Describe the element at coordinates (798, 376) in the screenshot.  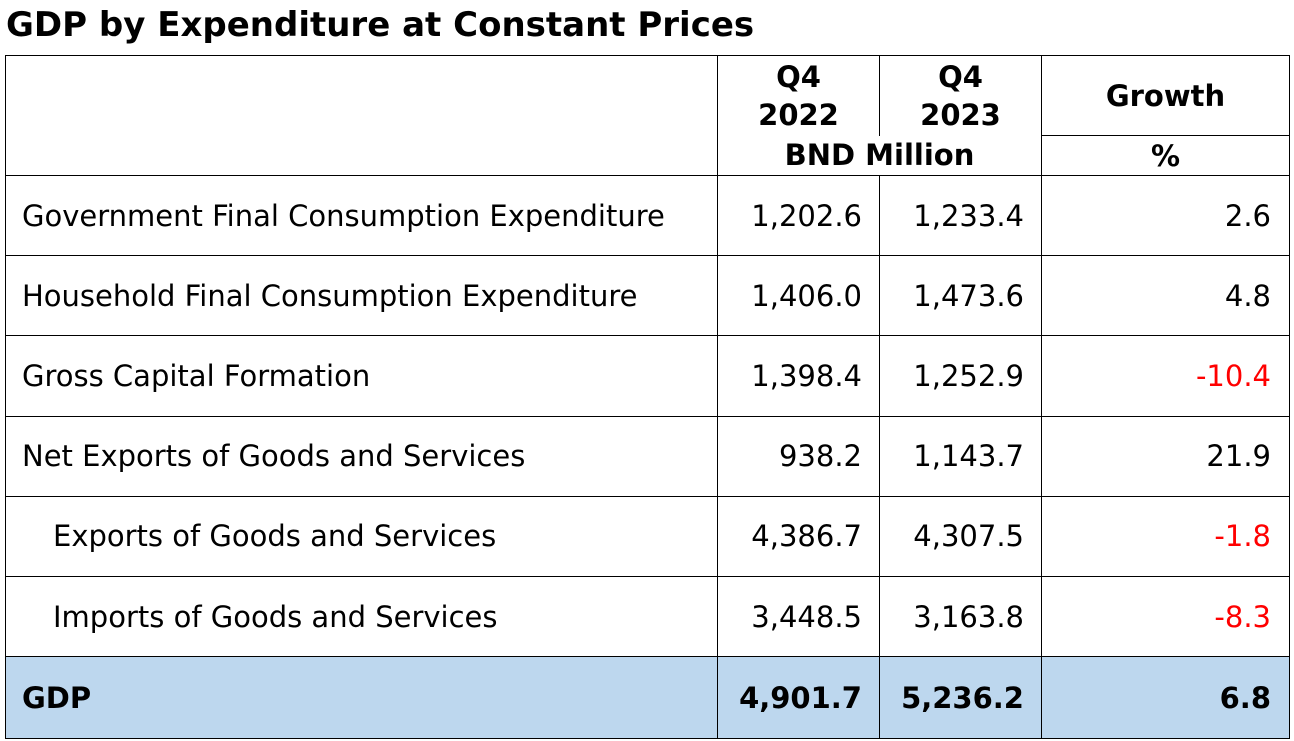
I see `row-q4-2022-value: 1,398.4` at that location.